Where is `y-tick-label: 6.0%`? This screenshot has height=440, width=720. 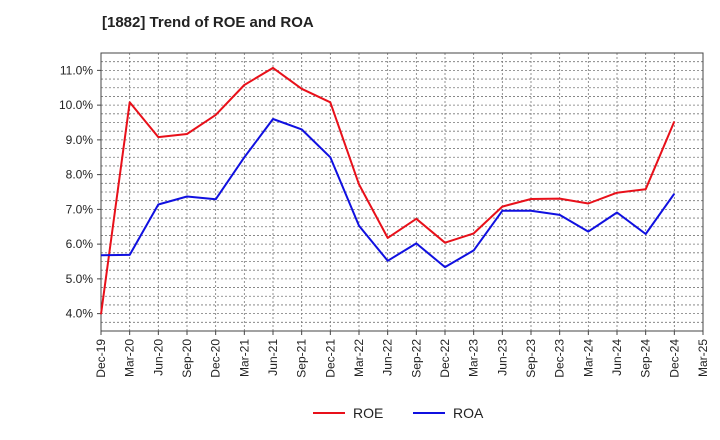 y-tick-label: 6.0% is located at coordinates (80, 244).